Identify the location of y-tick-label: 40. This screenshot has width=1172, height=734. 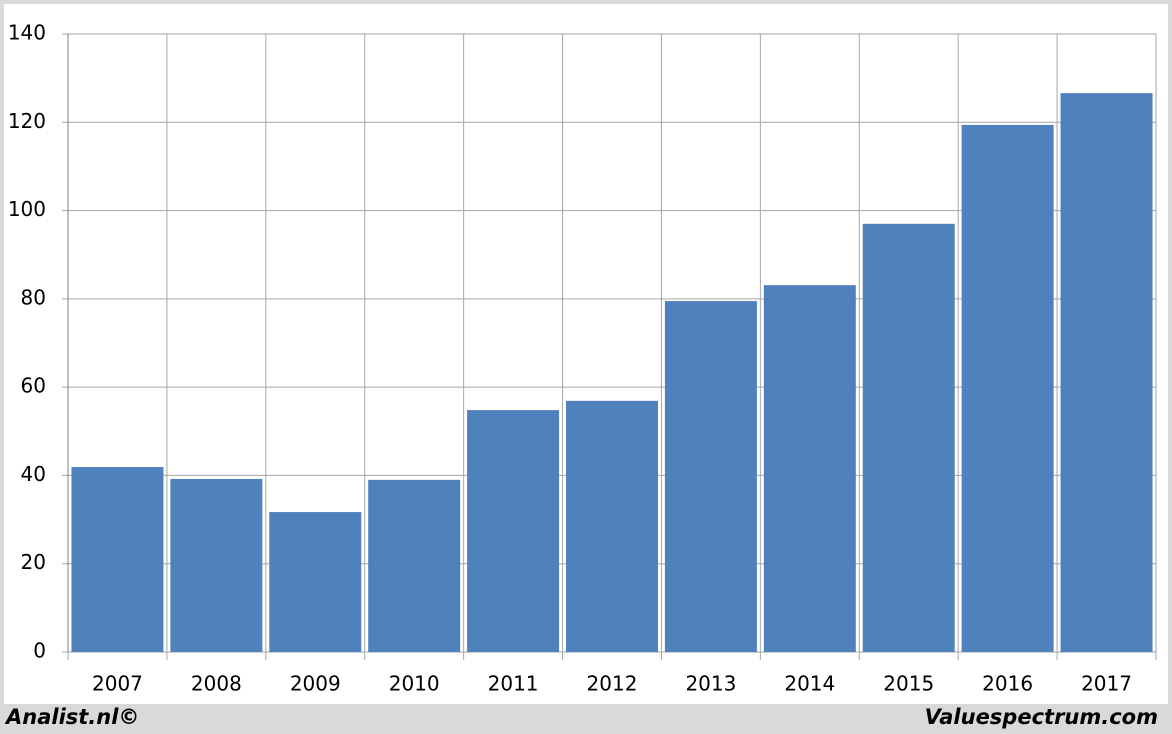
(33, 474).